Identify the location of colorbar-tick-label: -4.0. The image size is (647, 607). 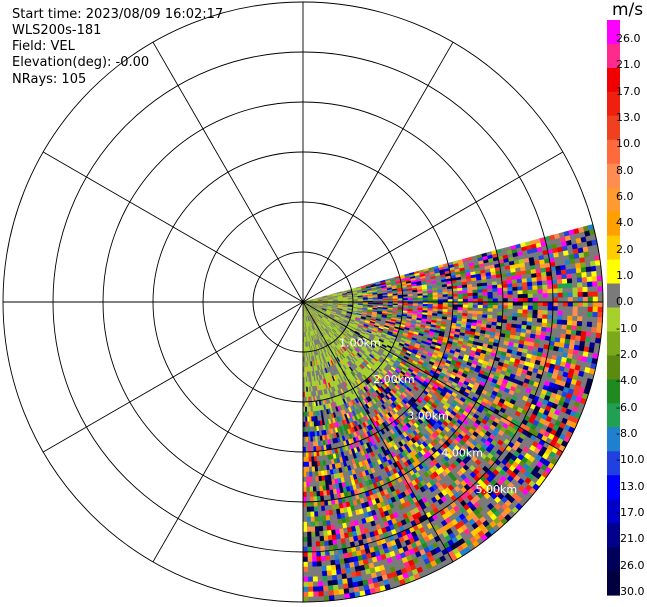
(627, 381).